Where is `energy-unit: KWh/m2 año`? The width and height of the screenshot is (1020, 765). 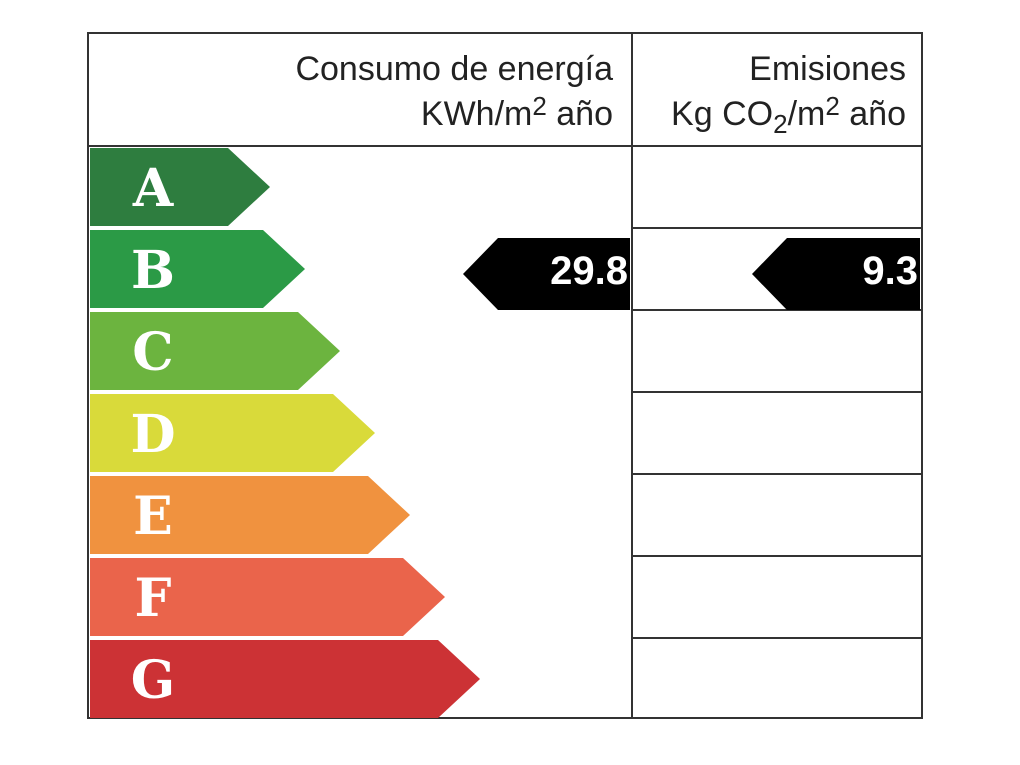 energy-unit: KWh/m2 año is located at coordinates (517, 112).